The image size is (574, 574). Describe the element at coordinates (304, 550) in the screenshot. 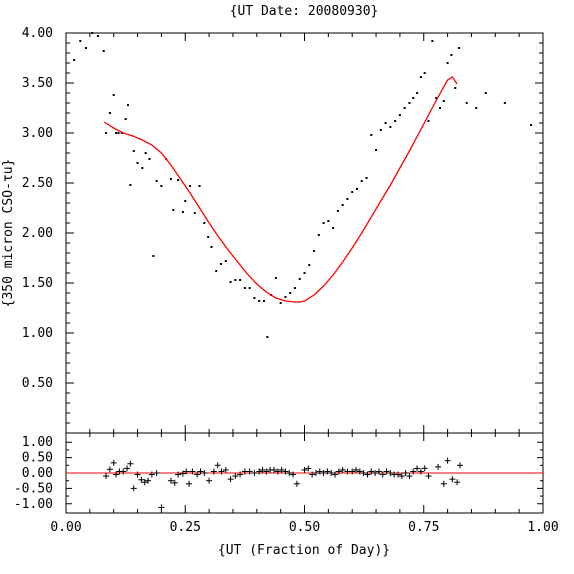

I see `x-axis-label: {UT (Fraction of Day)}` at that location.